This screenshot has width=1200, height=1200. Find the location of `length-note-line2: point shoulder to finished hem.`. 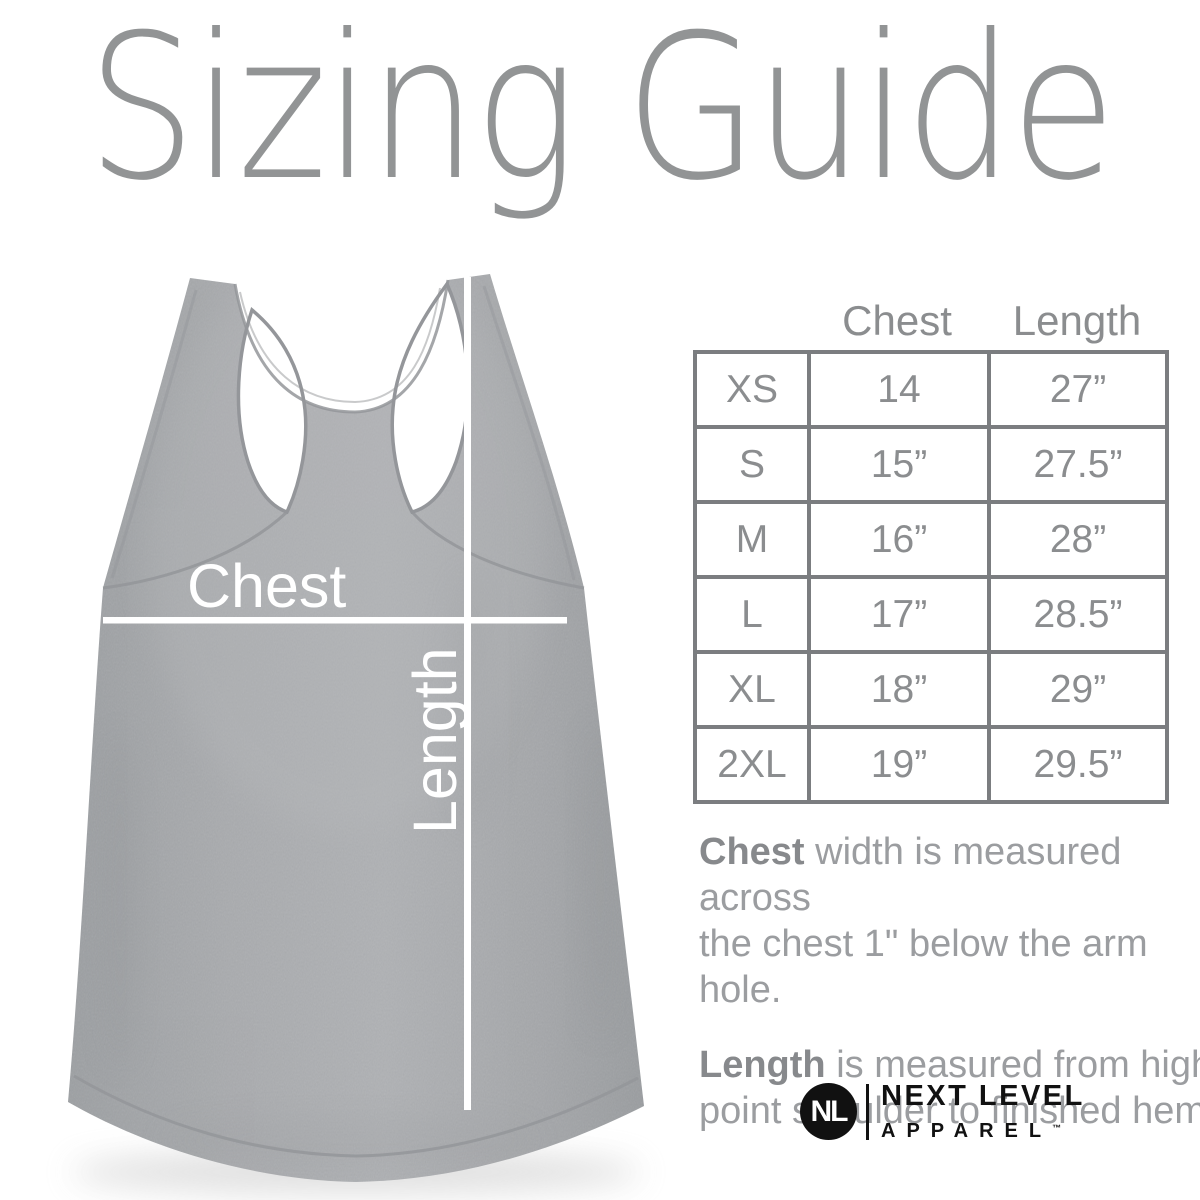

length-note-line2: point shoulder to finished hem. is located at coordinates (949, 1111).